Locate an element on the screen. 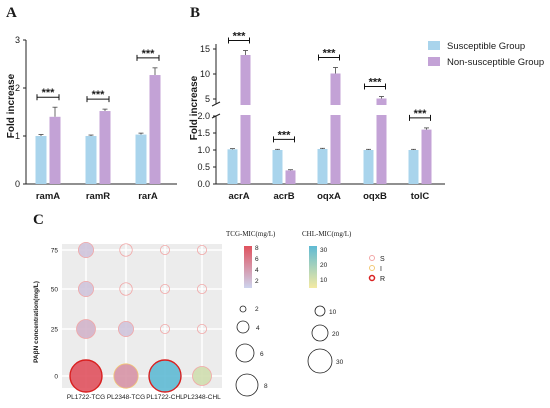 This screenshot has width=550, height=408. panel-b-ytick-label: 15 is located at coordinates (205, 49).